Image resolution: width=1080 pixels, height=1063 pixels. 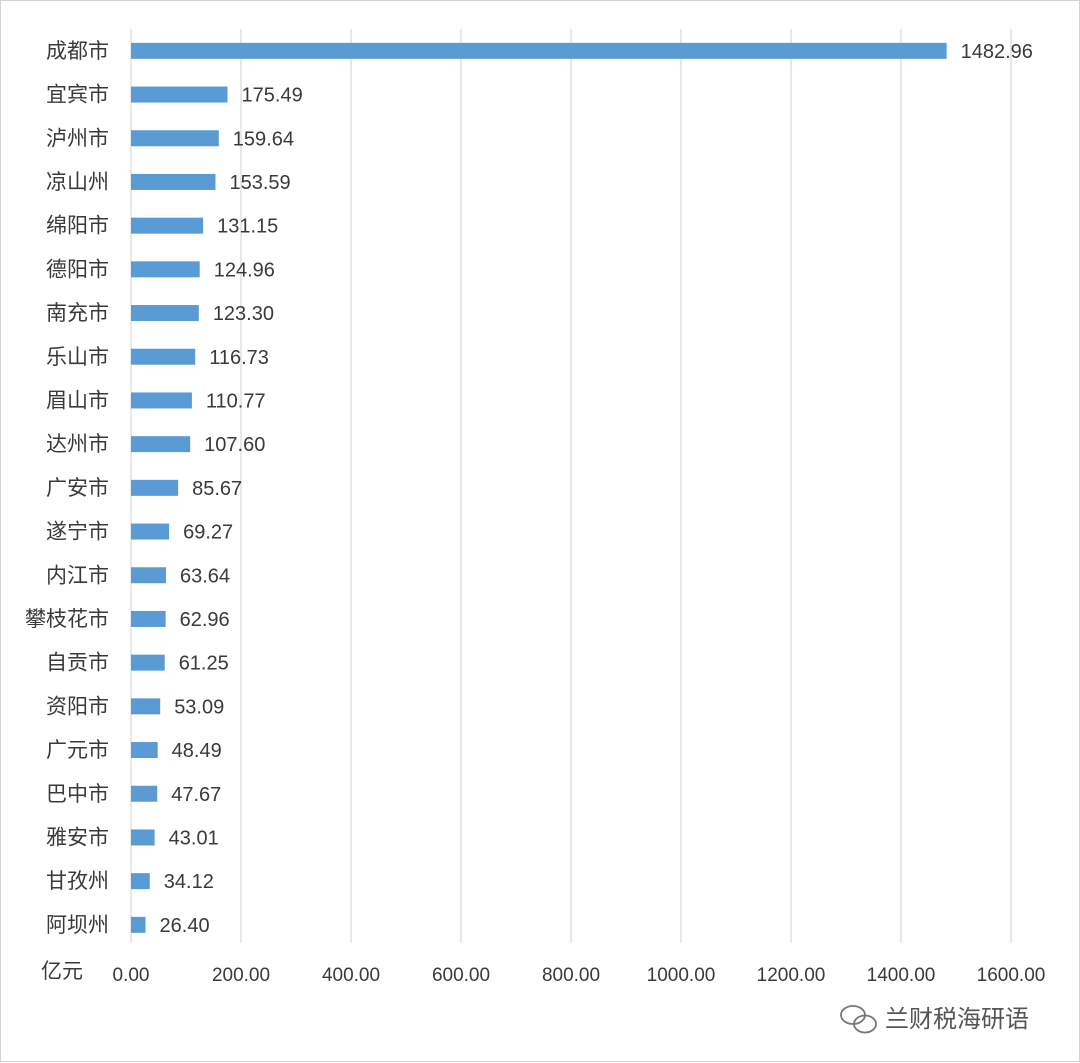 What do you see at coordinates (77, 51) in the screenshot?
I see `category-label: 成都市` at bounding box center [77, 51].